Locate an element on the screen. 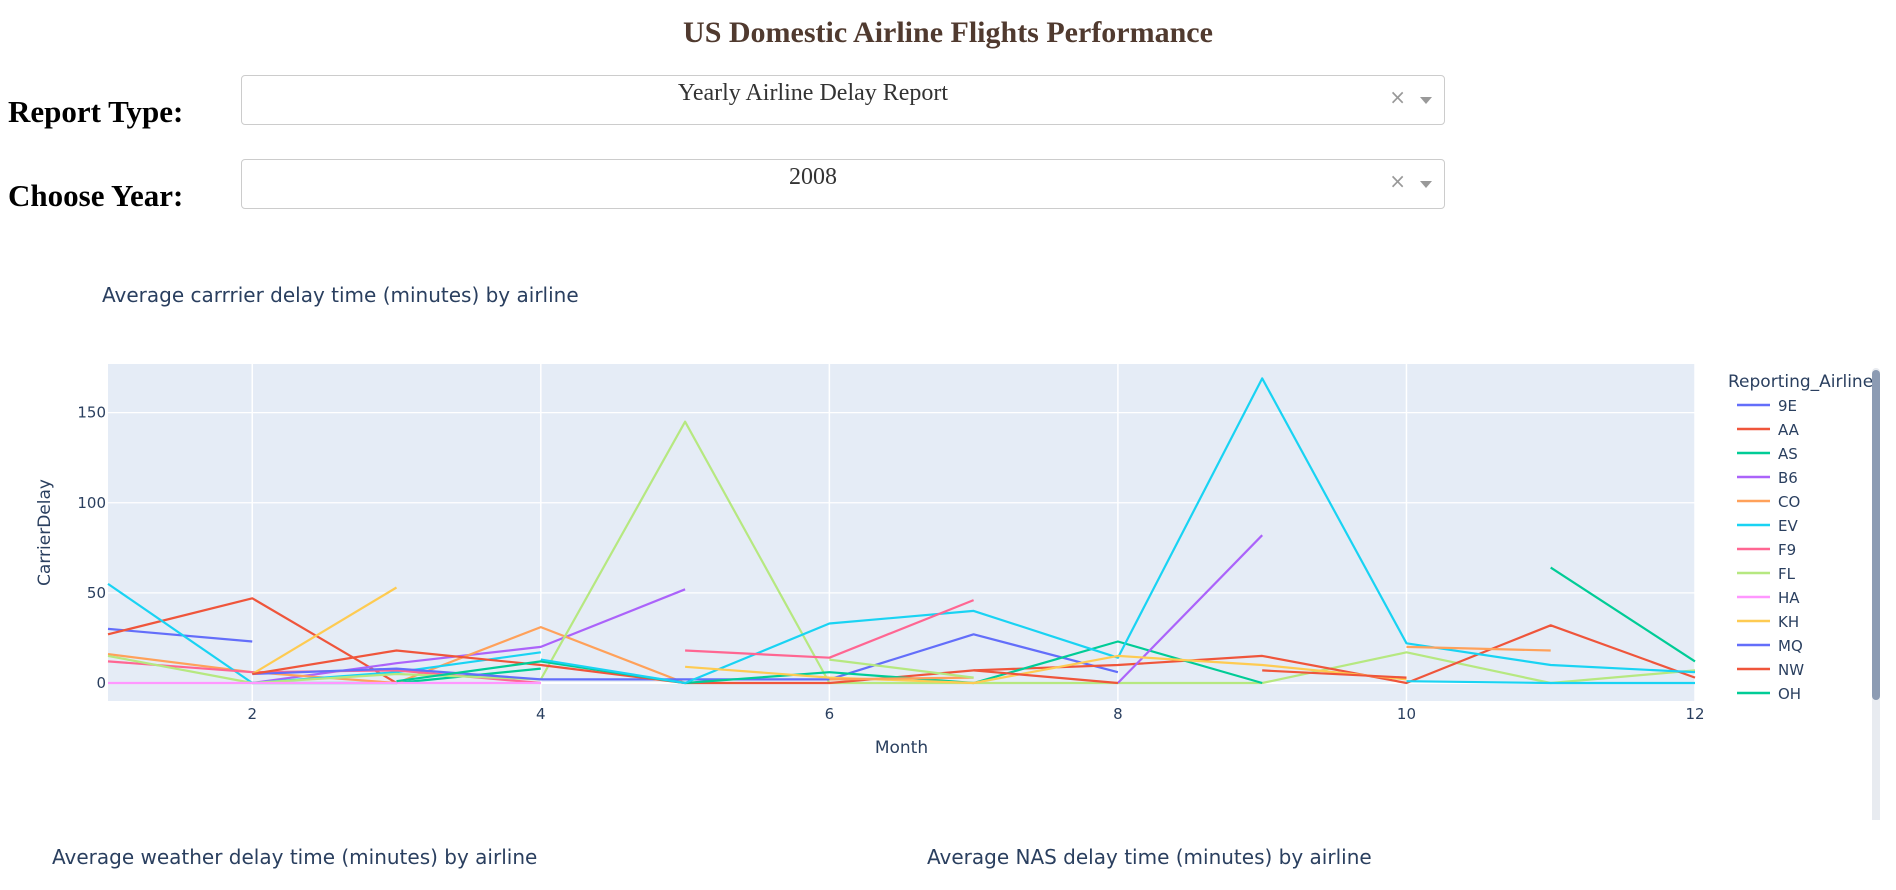 The width and height of the screenshot is (1896, 890). y-tick-label: 0 is located at coordinates (101, 683).